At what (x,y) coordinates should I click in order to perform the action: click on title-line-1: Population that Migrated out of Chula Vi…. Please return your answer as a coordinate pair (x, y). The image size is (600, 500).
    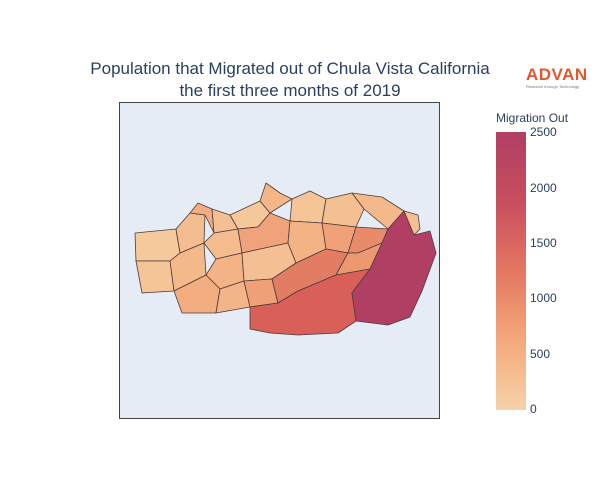
    Looking at the image, I should click on (290, 68).